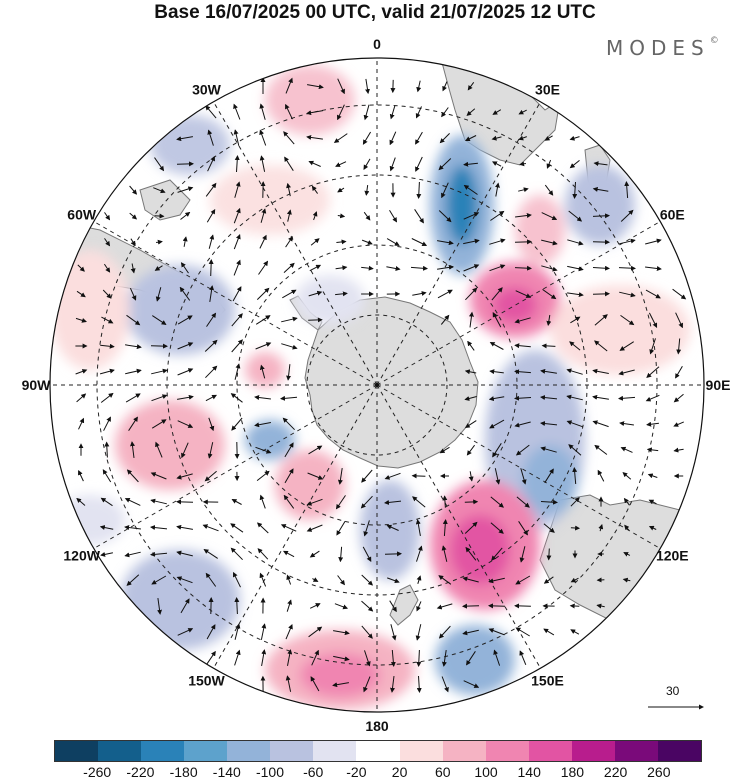  Describe the element at coordinates (206, 680) in the screenshot. I see `longitude-label-lon-150w: 150W` at that location.